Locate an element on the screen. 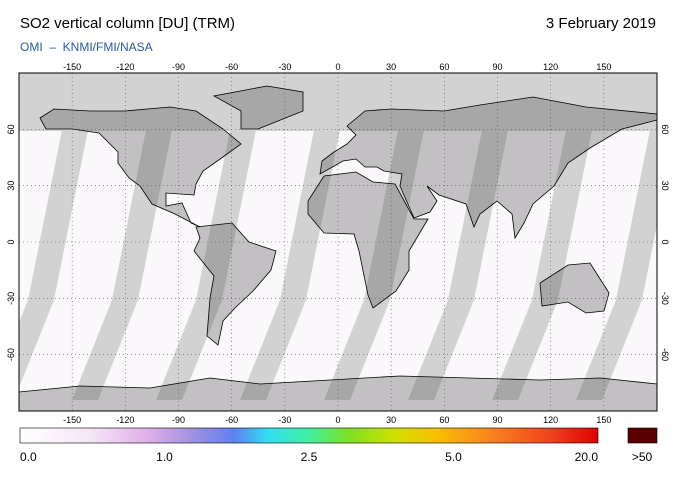 The width and height of the screenshot is (676, 480). longitude-label-top: -120 is located at coordinates (125, 67).